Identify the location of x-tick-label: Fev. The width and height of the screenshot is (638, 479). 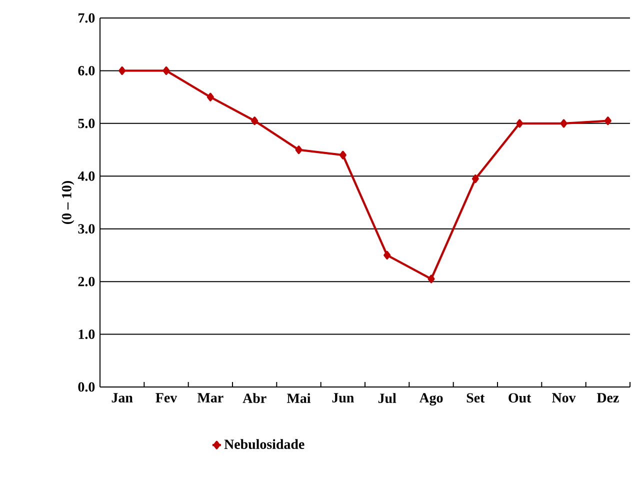
(167, 397).